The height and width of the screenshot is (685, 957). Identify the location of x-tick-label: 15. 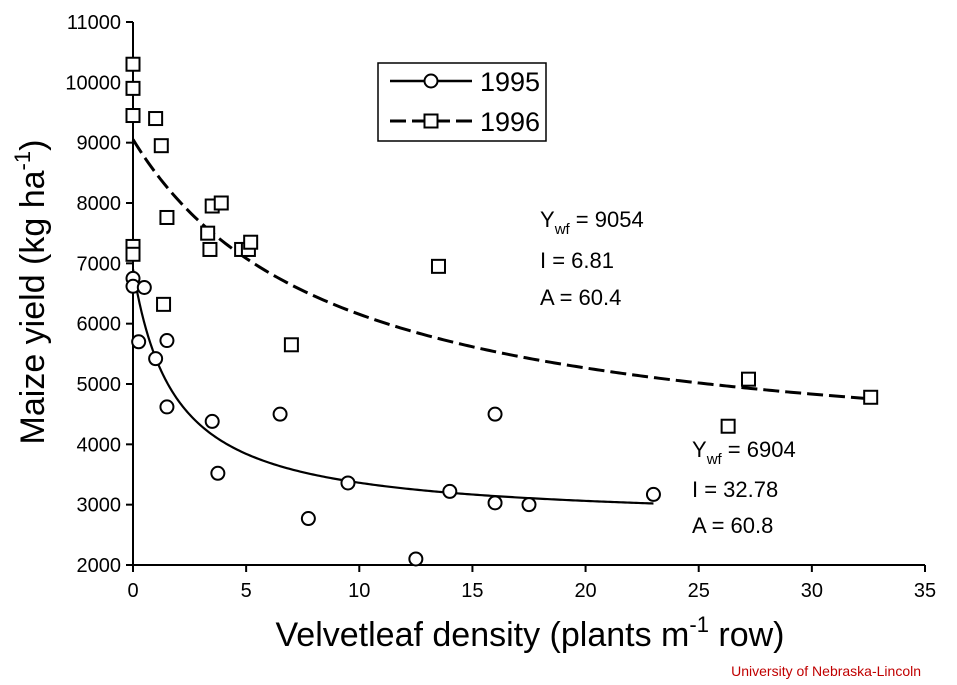
(472, 591).